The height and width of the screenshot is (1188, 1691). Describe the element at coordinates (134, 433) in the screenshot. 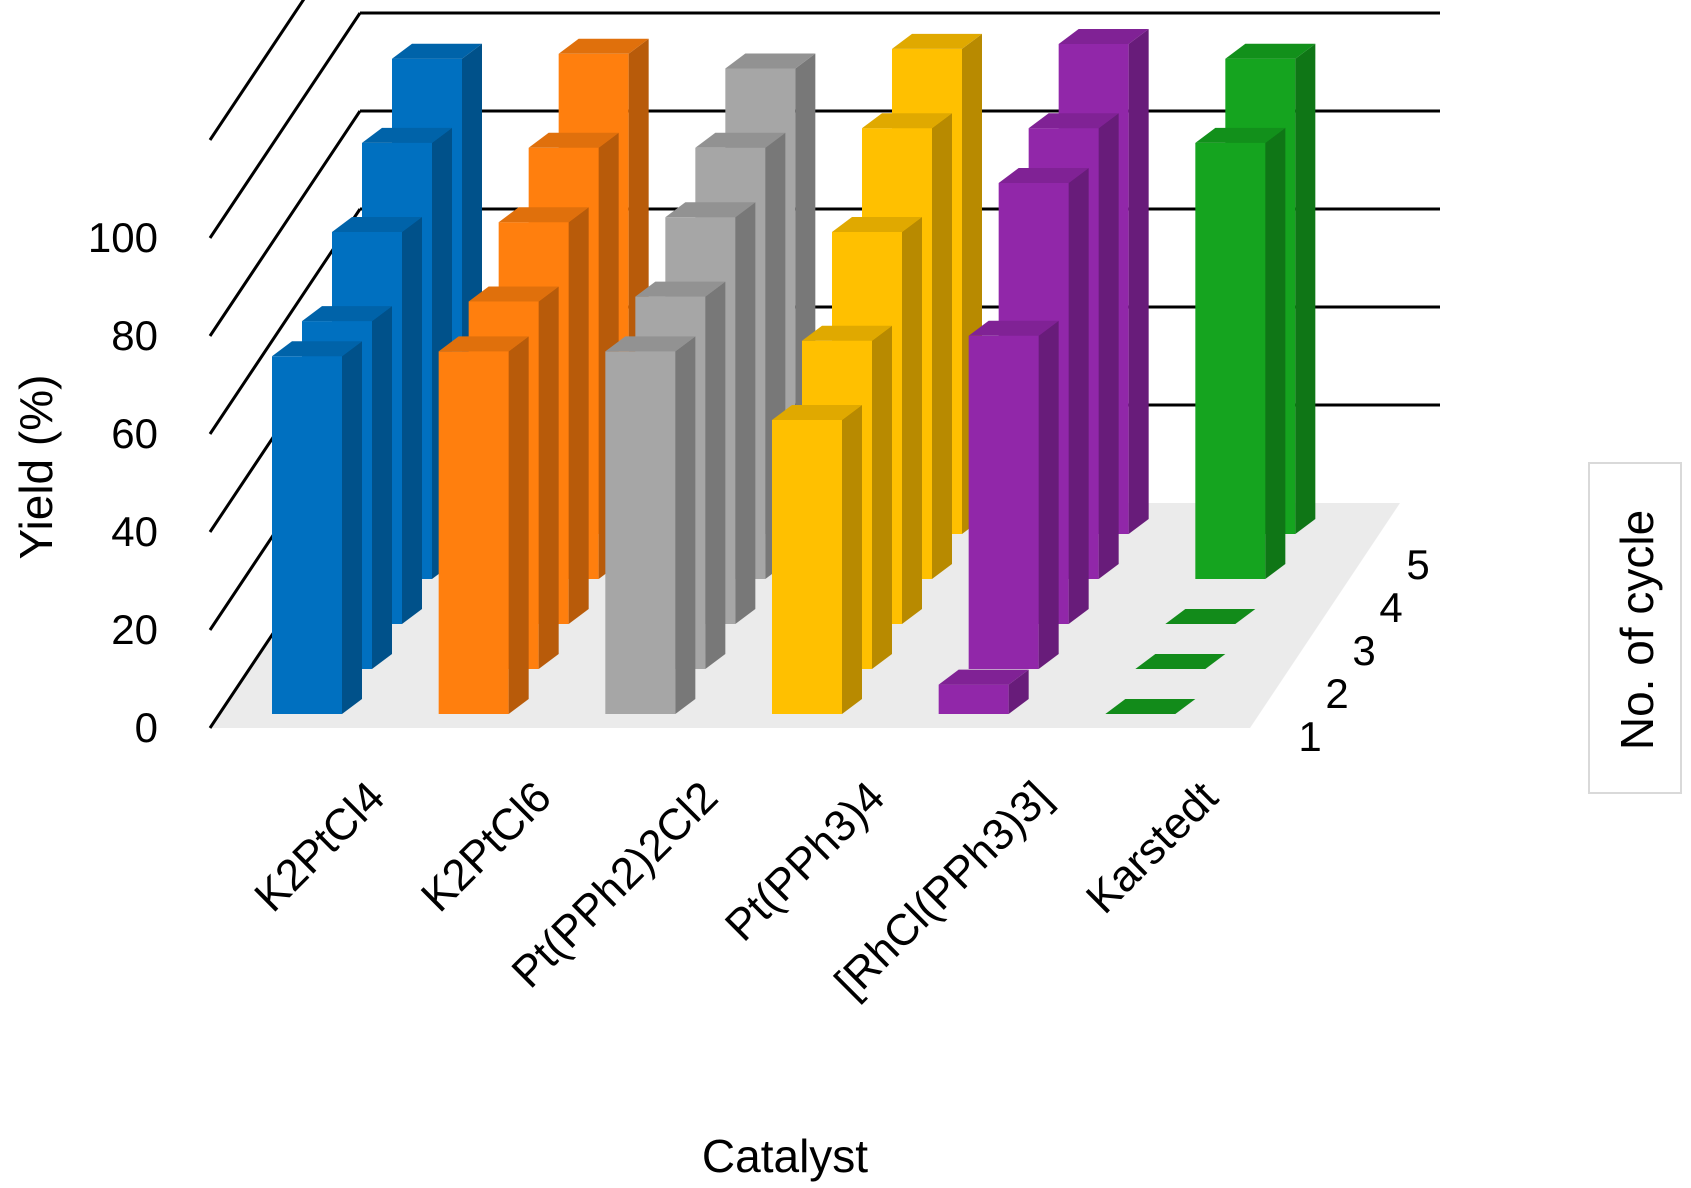

I see `y-tick-label: 60` at that location.